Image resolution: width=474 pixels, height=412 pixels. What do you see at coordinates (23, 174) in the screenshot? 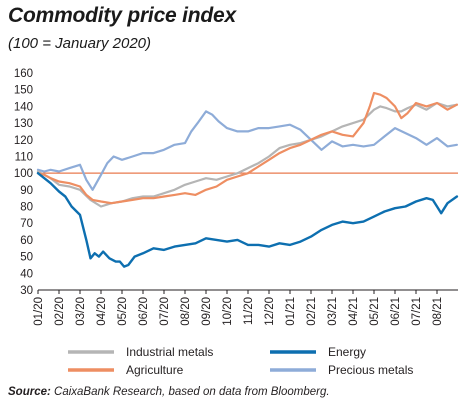
I see `y-tick-label: 100` at bounding box center [23, 174].